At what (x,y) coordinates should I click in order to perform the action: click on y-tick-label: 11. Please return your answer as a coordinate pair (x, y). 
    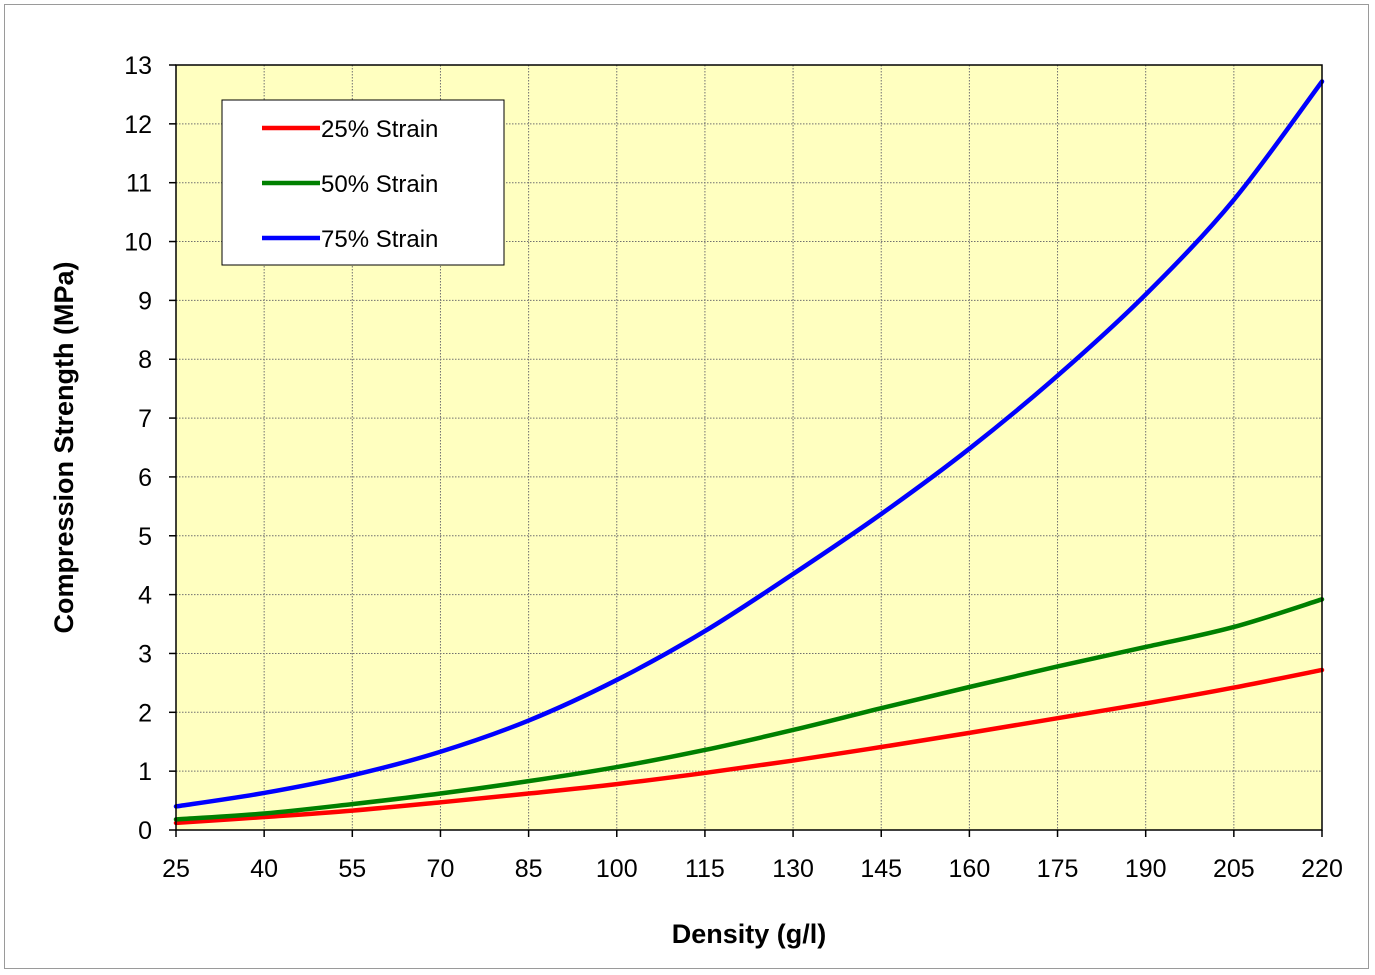
    Looking at the image, I should click on (139, 184).